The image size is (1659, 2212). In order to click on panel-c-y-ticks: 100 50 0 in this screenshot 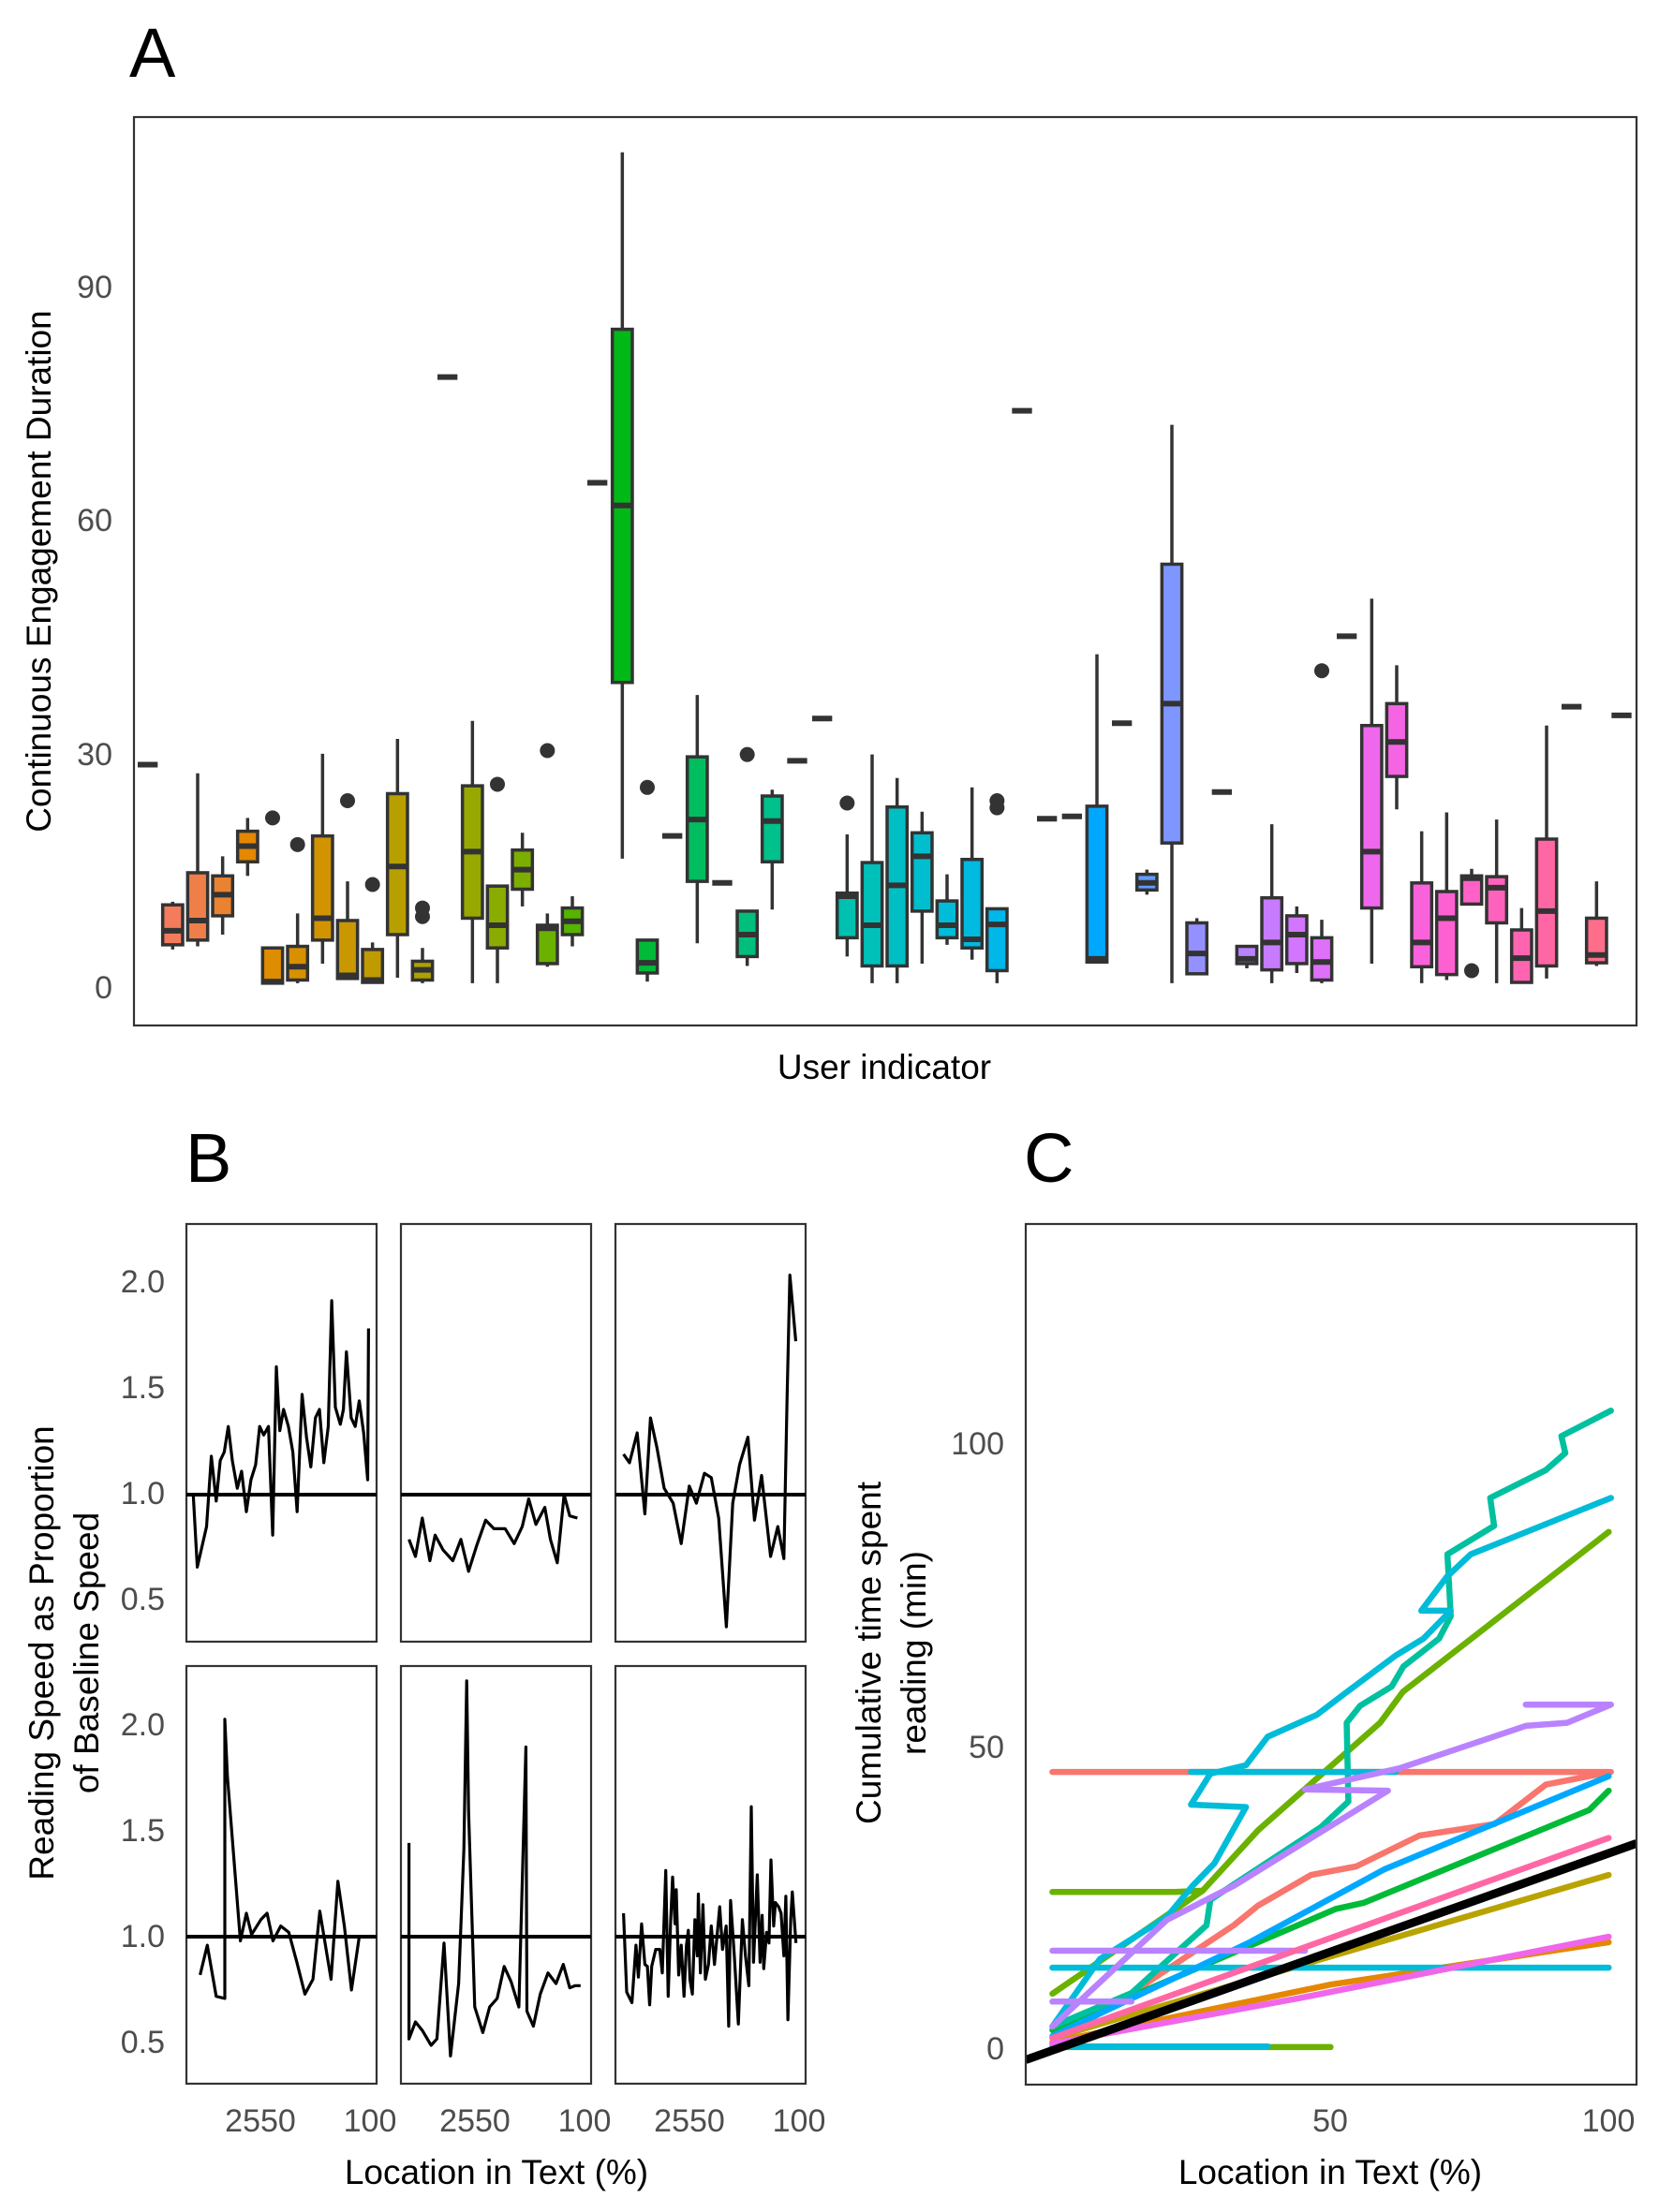, I will do `click(978, 1746)`.